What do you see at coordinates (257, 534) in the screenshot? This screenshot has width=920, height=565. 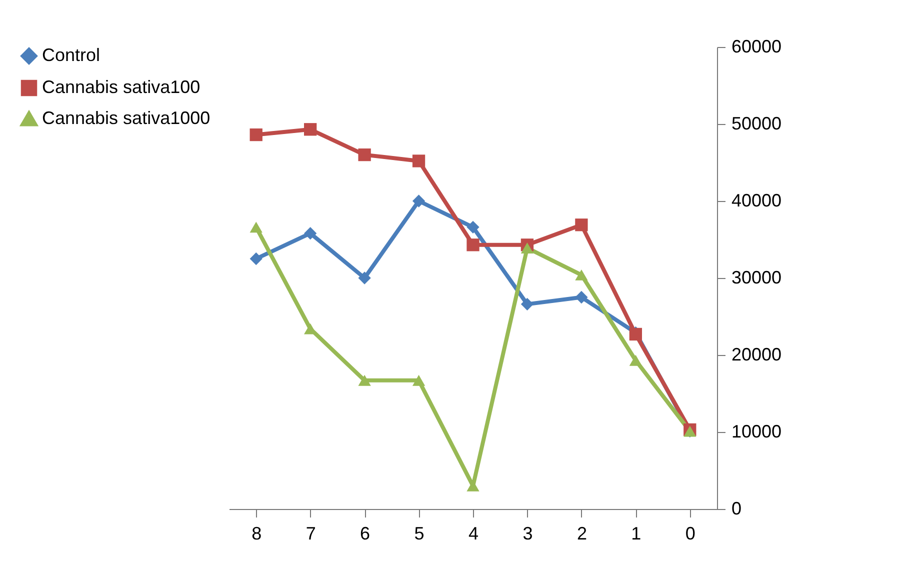 I see `x-tick-label: 8` at bounding box center [257, 534].